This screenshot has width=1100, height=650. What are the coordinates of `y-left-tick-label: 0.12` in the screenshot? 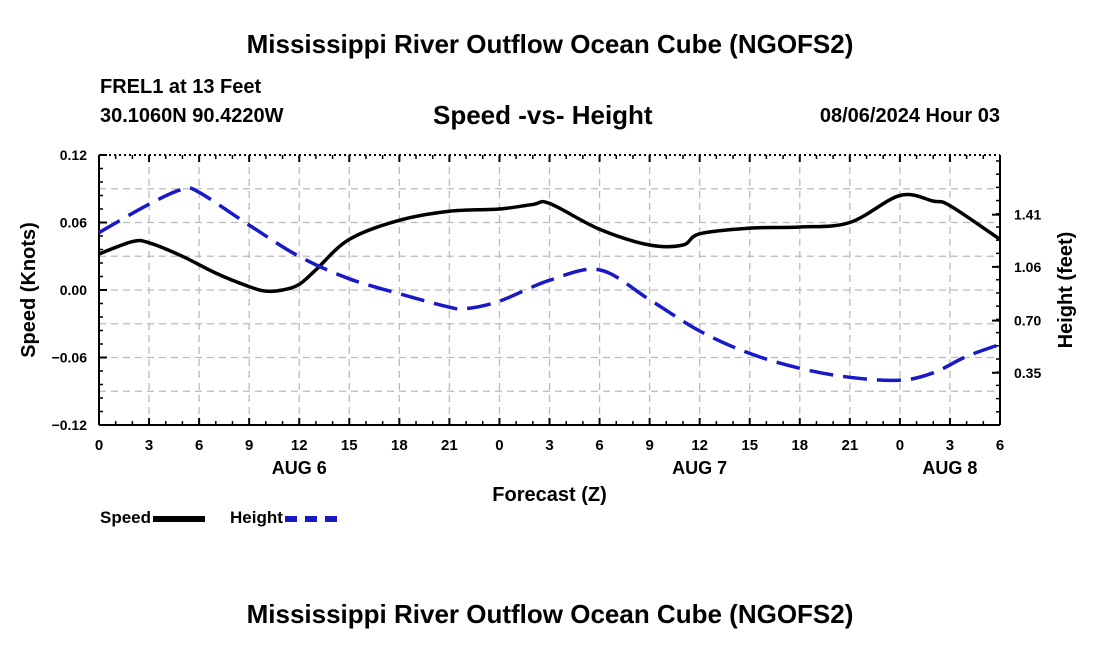 It's located at (73, 155).